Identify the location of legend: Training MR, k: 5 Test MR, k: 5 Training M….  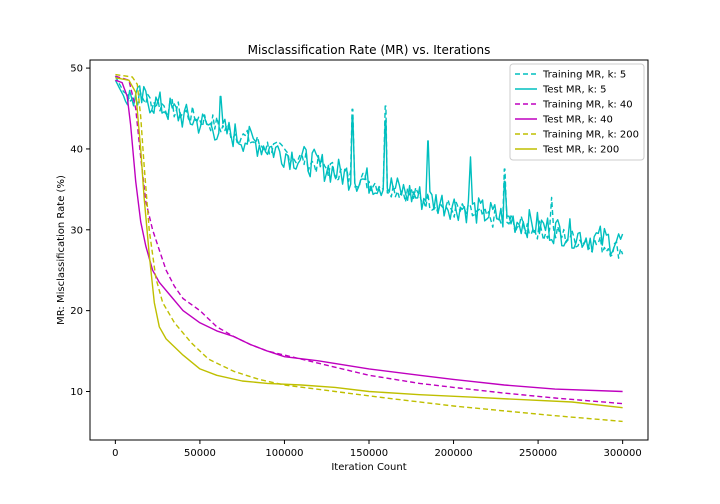
(577, 112).